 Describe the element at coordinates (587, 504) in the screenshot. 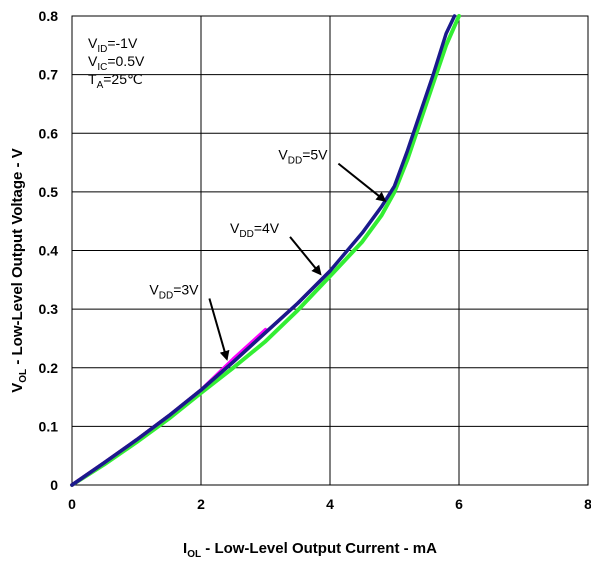

I see `x-tick-label: 8` at that location.